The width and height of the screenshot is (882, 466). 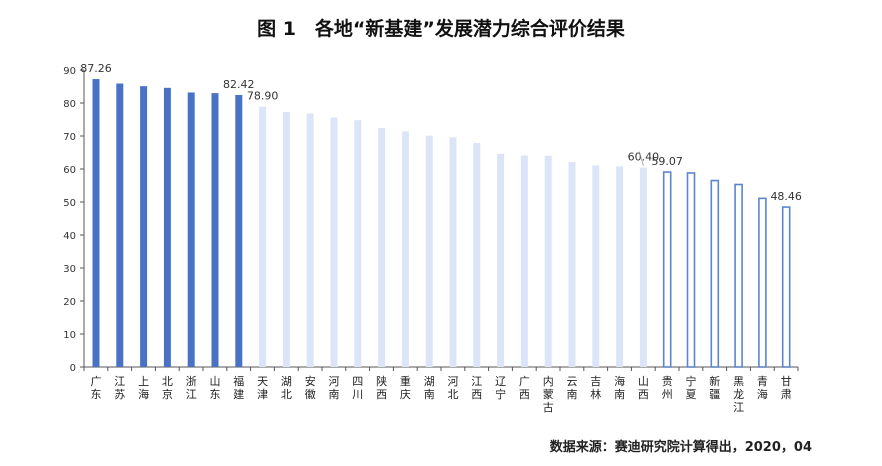 I want to click on x-tick-label: 天津, so click(x=262, y=388).